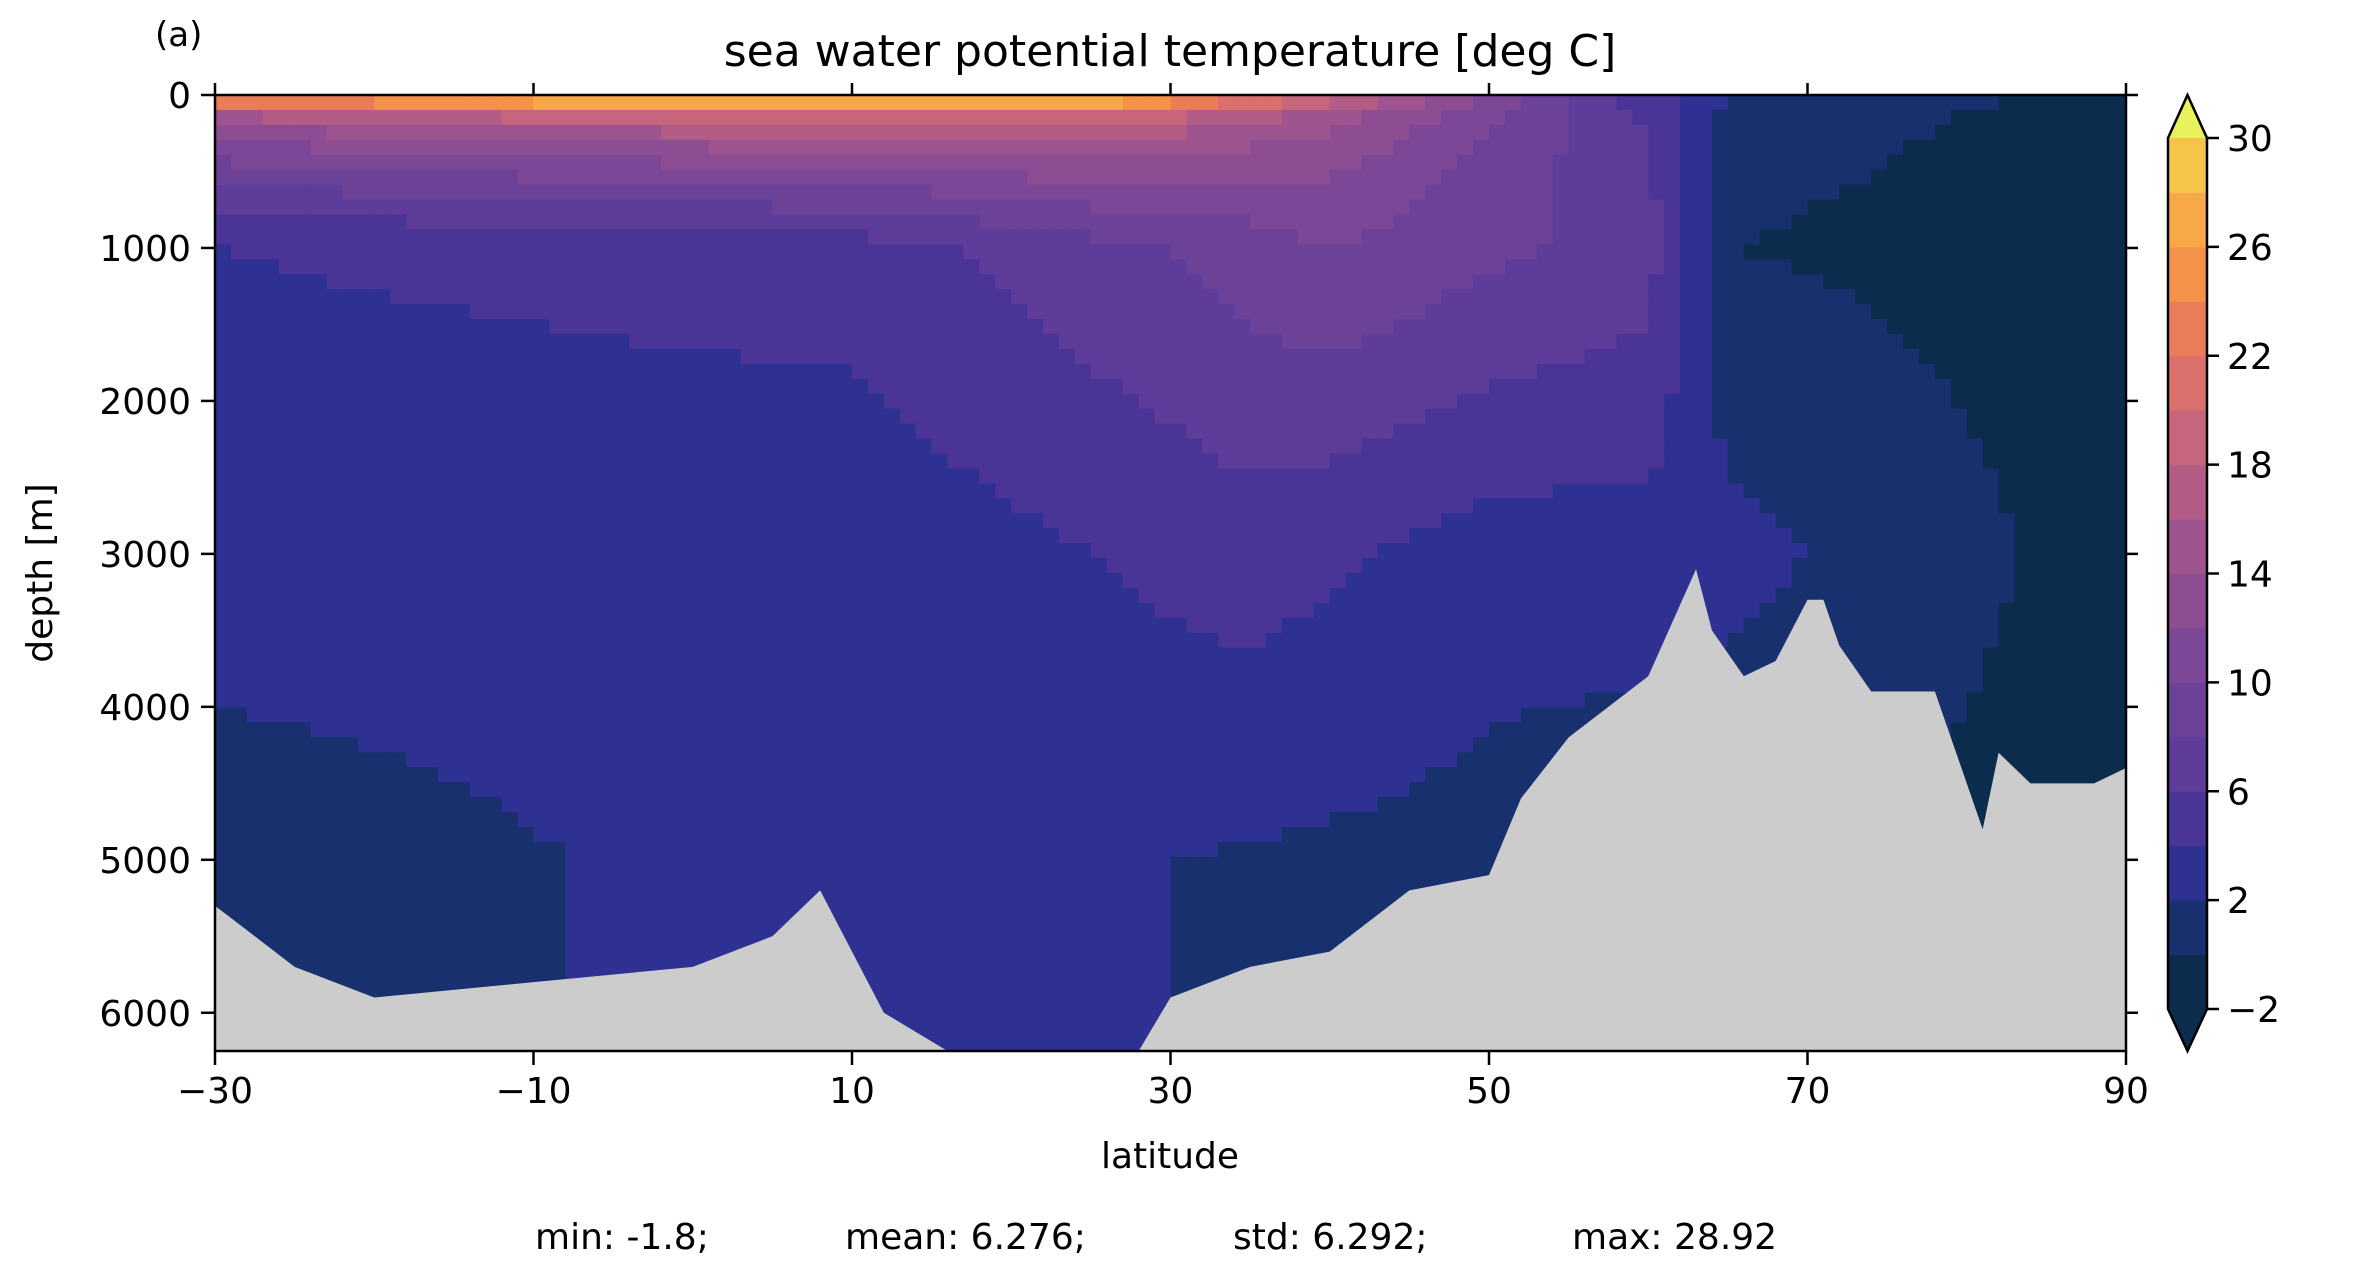 The height and width of the screenshot is (1263, 2362). What do you see at coordinates (1170, 51) in the screenshot?
I see `chart-title: sea water potential temperature [deg C]` at bounding box center [1170, 51].